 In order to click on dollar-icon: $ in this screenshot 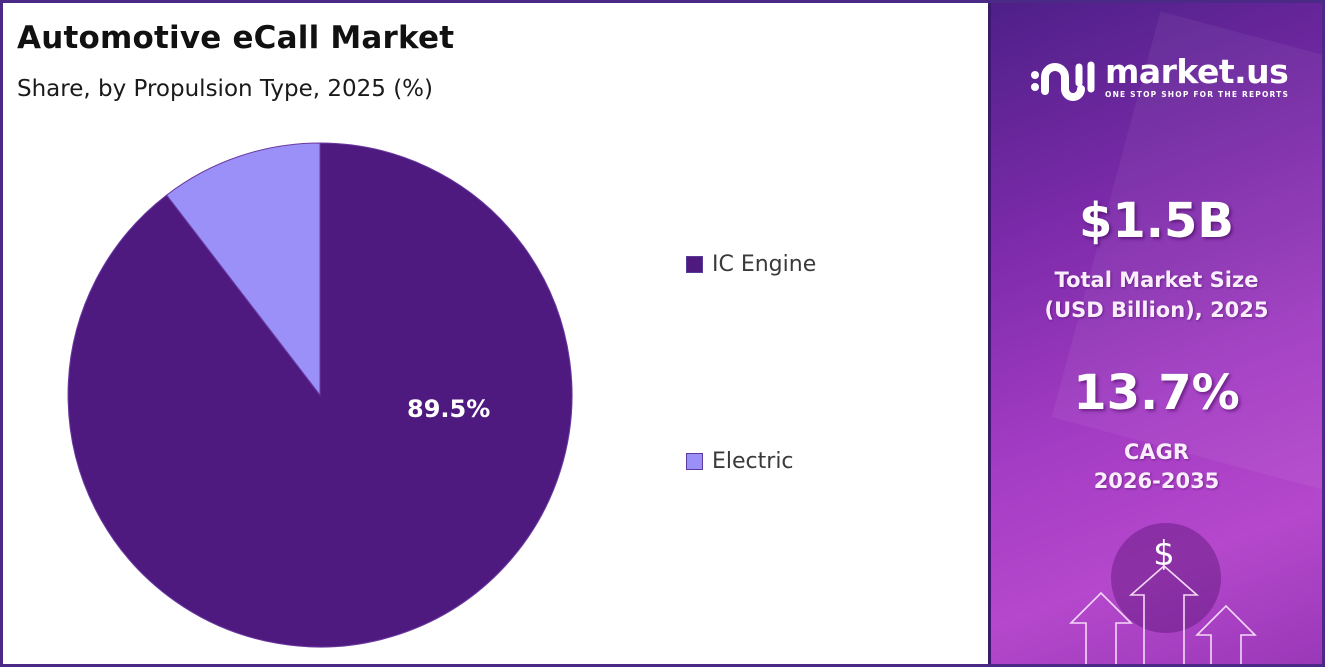, I will do `click(1164, 554)`.